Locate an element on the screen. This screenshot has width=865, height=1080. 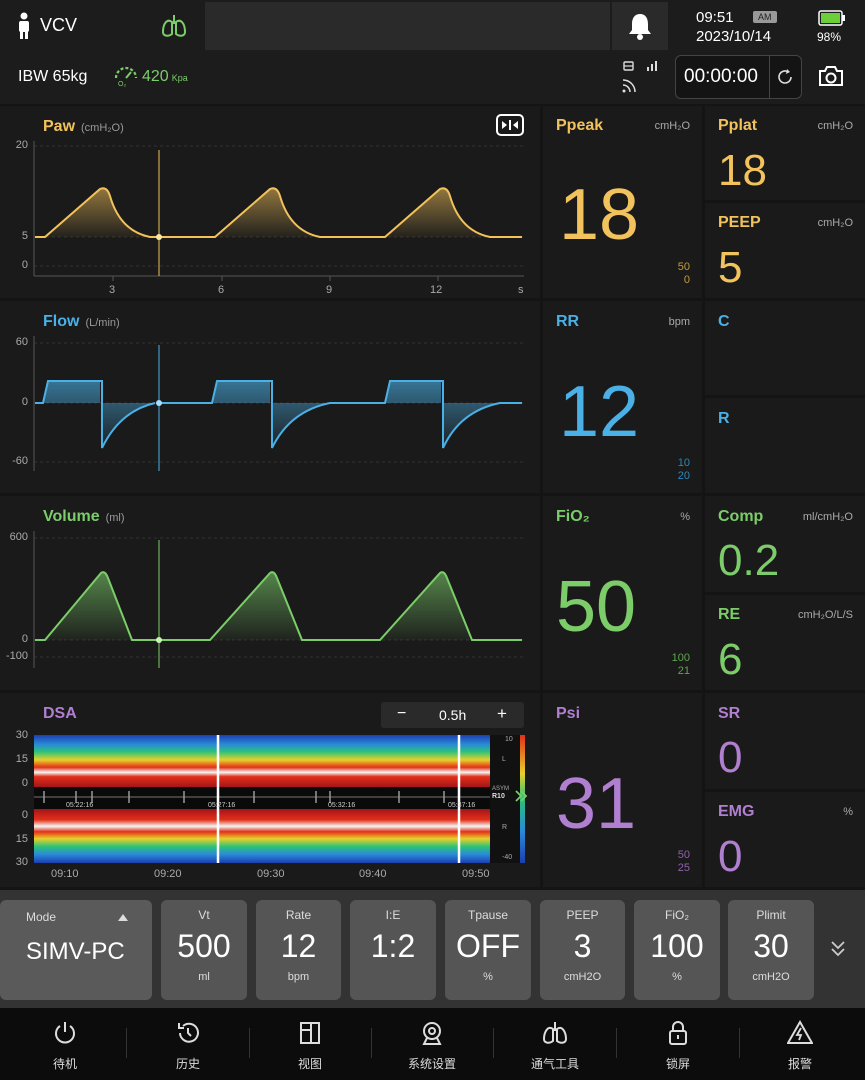
paw-waveform-panel: Paw (cmH₂O) 20 5 0 3 6 9 12 s is located at coordinates (270, 202).